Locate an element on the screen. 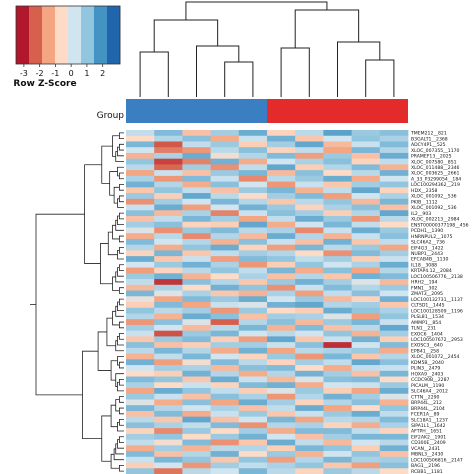  row-label: XLOC_001072__2454 is located at coordinates (435, 357).